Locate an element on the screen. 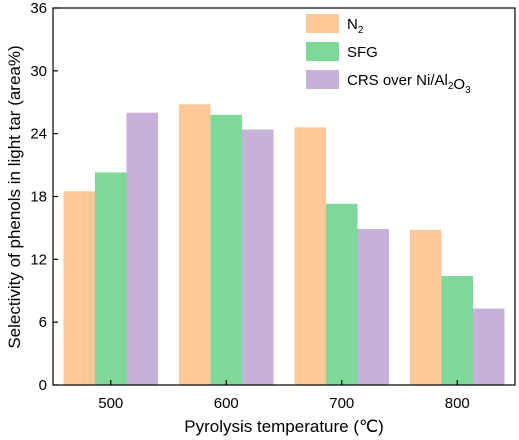 The width and height of the screenshot is (519, 440). x-tick-label: 700 is located at coordinates (341, 403).